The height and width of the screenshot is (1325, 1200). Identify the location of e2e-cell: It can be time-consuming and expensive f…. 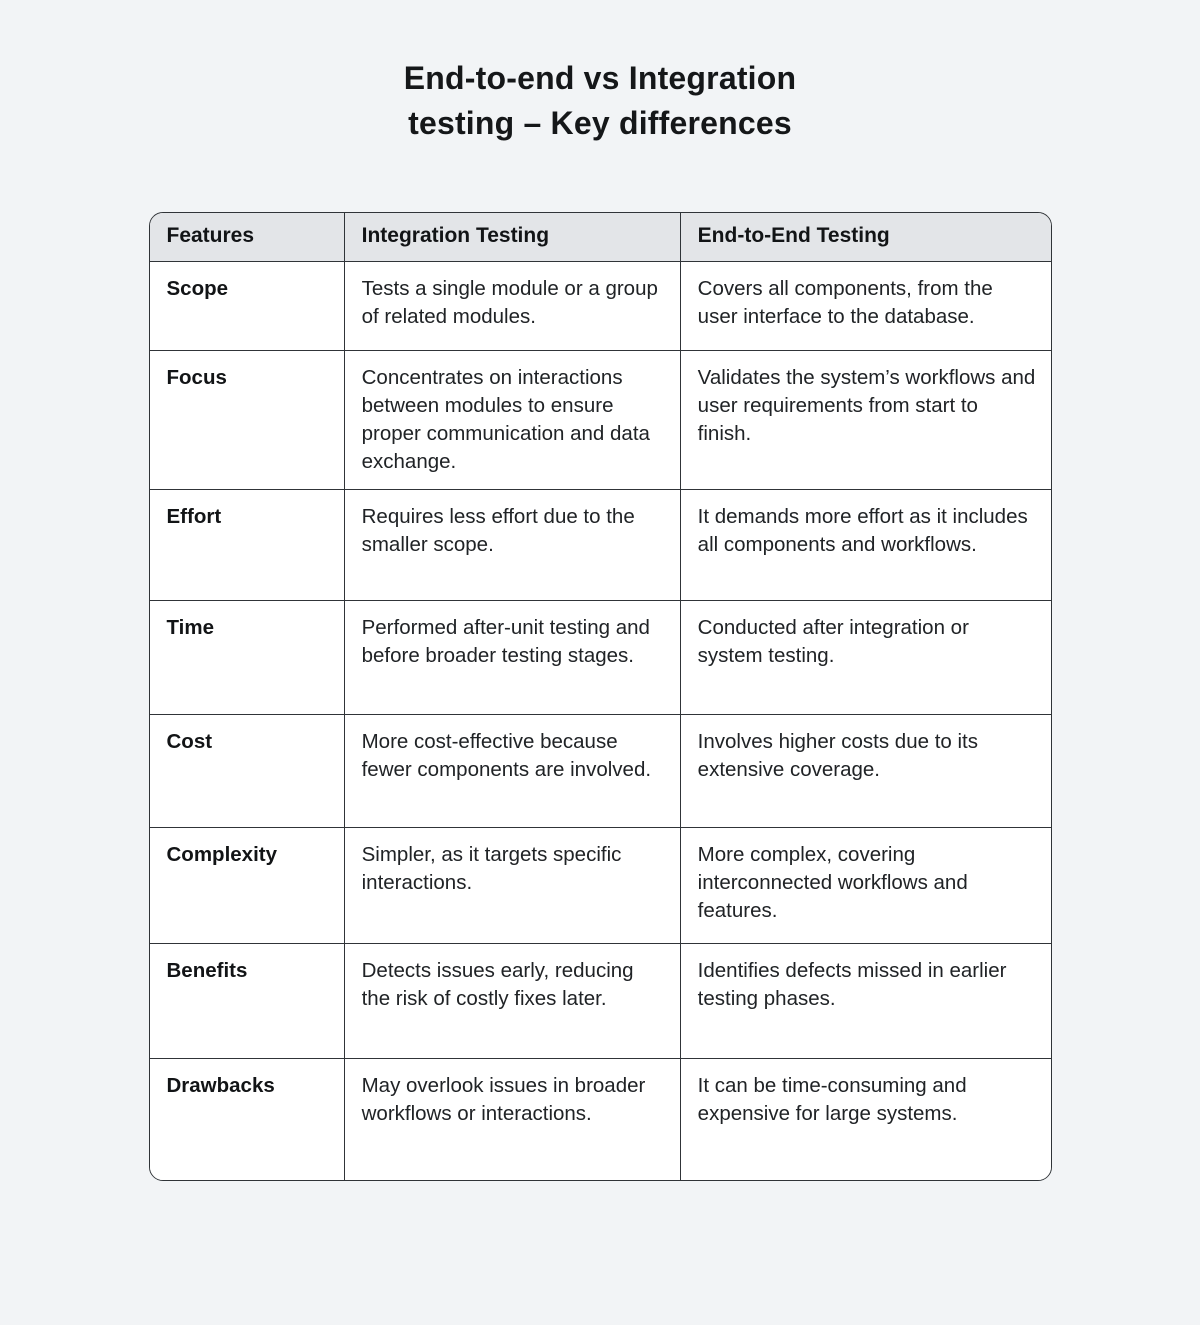
(865, 1119).